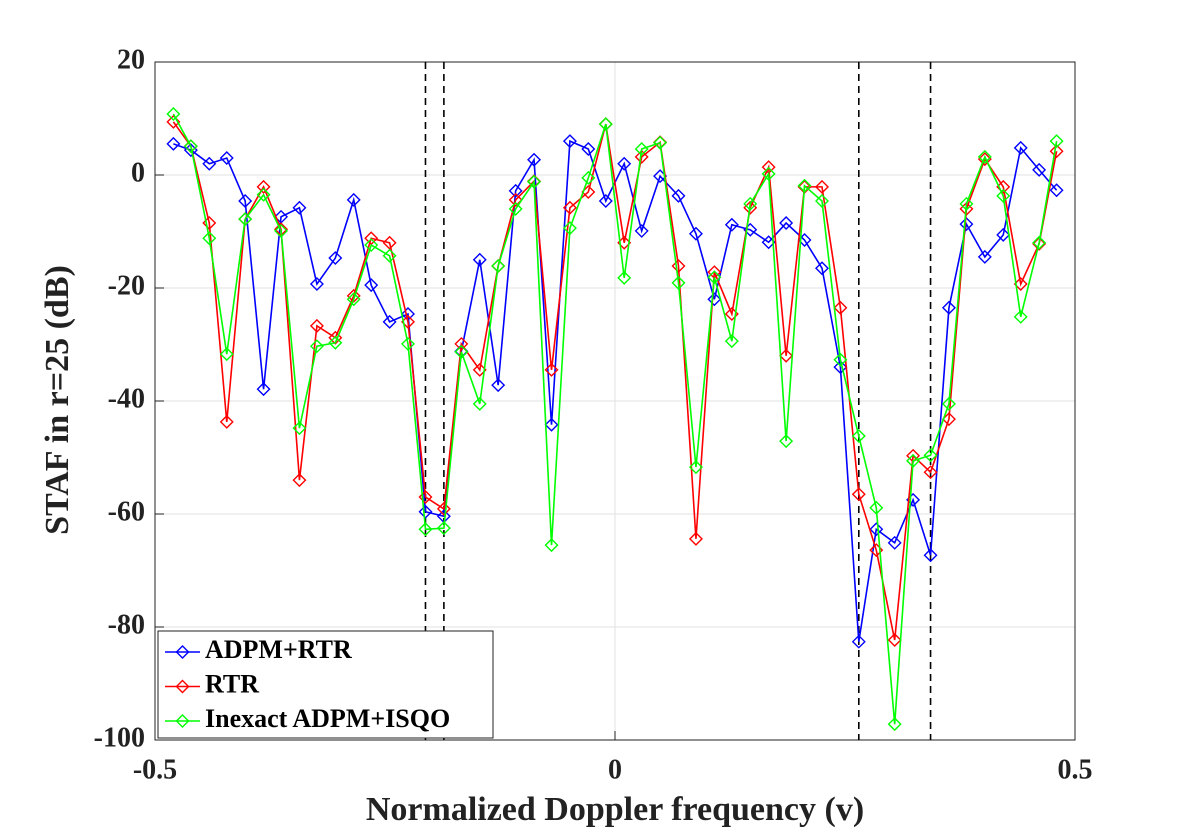  Describe the element at coordinates (615, 769) in the screenshot. I see `x-tick-label: 0` at that location.